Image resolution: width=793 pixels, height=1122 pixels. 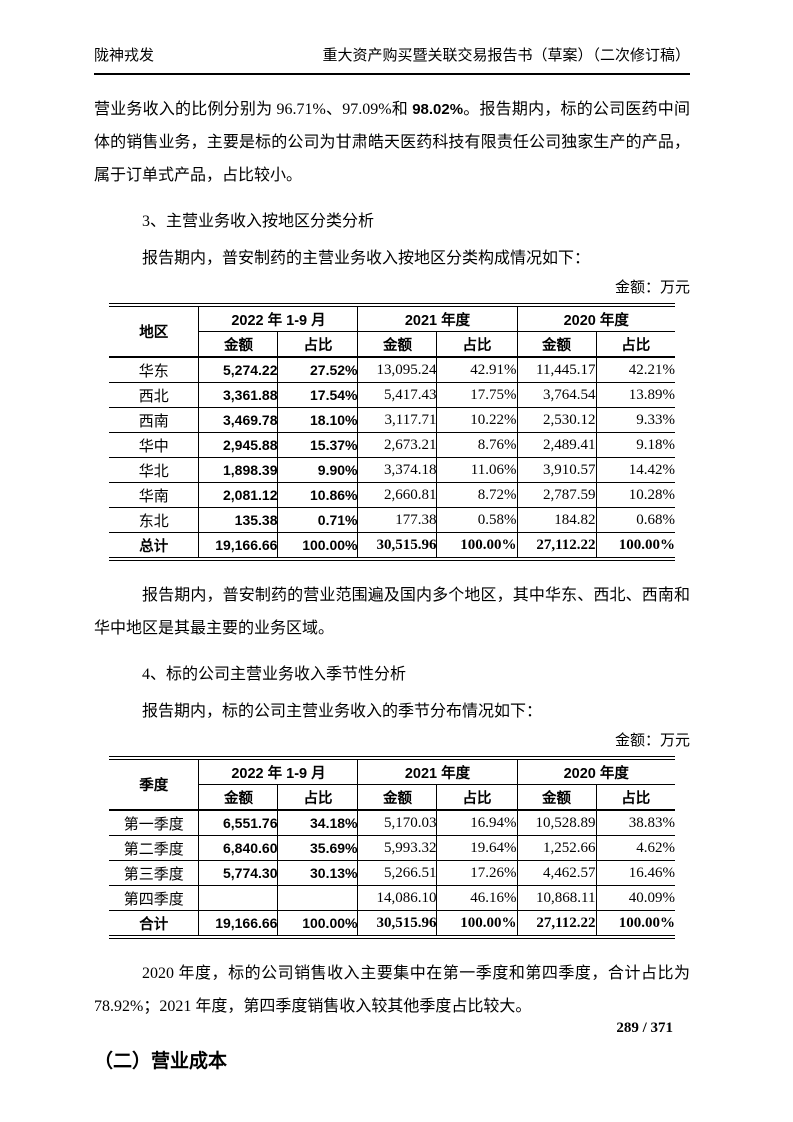 I want to click on table-cell, so click(x=238, y=898).